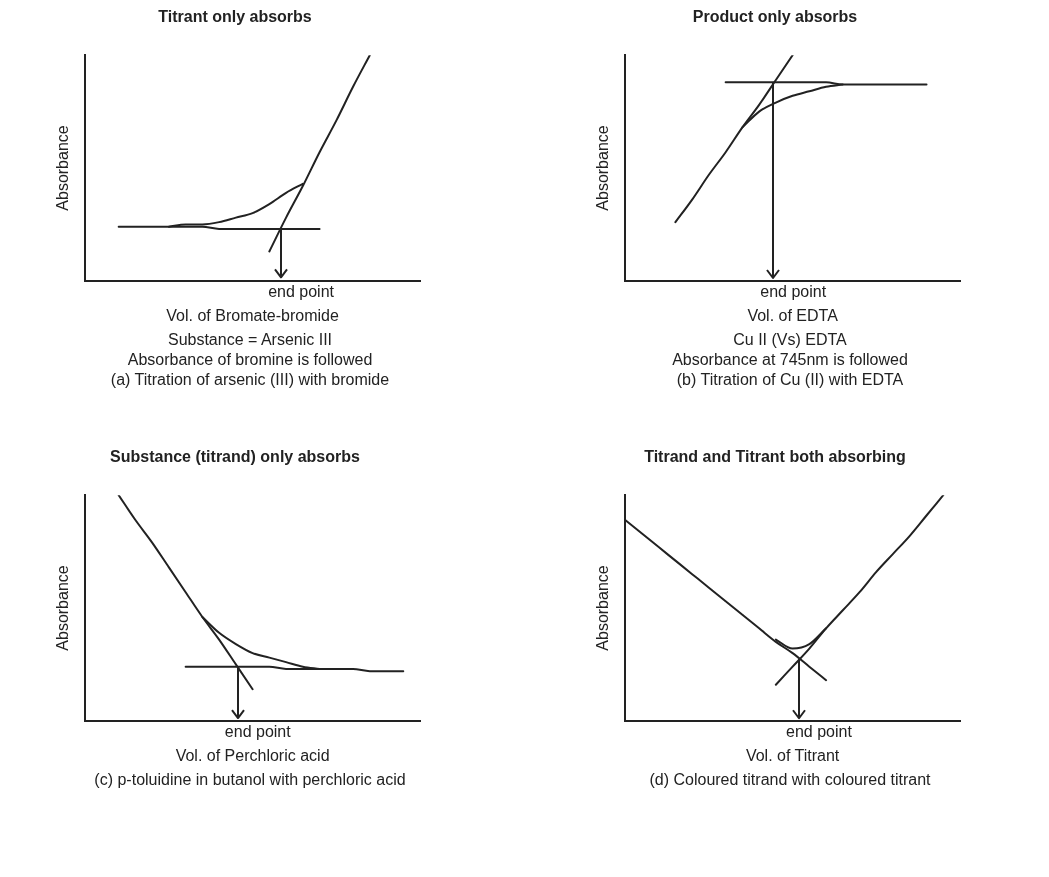  I want to click on chart-title: Titrand and Titrant both absorbing, so click(775, 457).